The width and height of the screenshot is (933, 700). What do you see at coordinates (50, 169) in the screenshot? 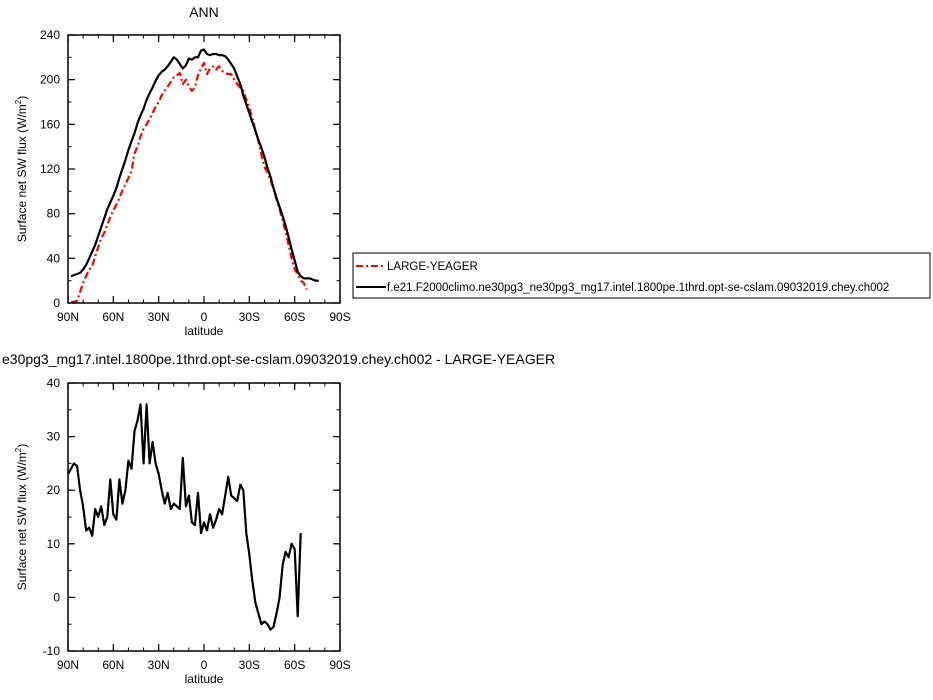
I see `y-tick-label: 120` at bounding box center [50, 169].